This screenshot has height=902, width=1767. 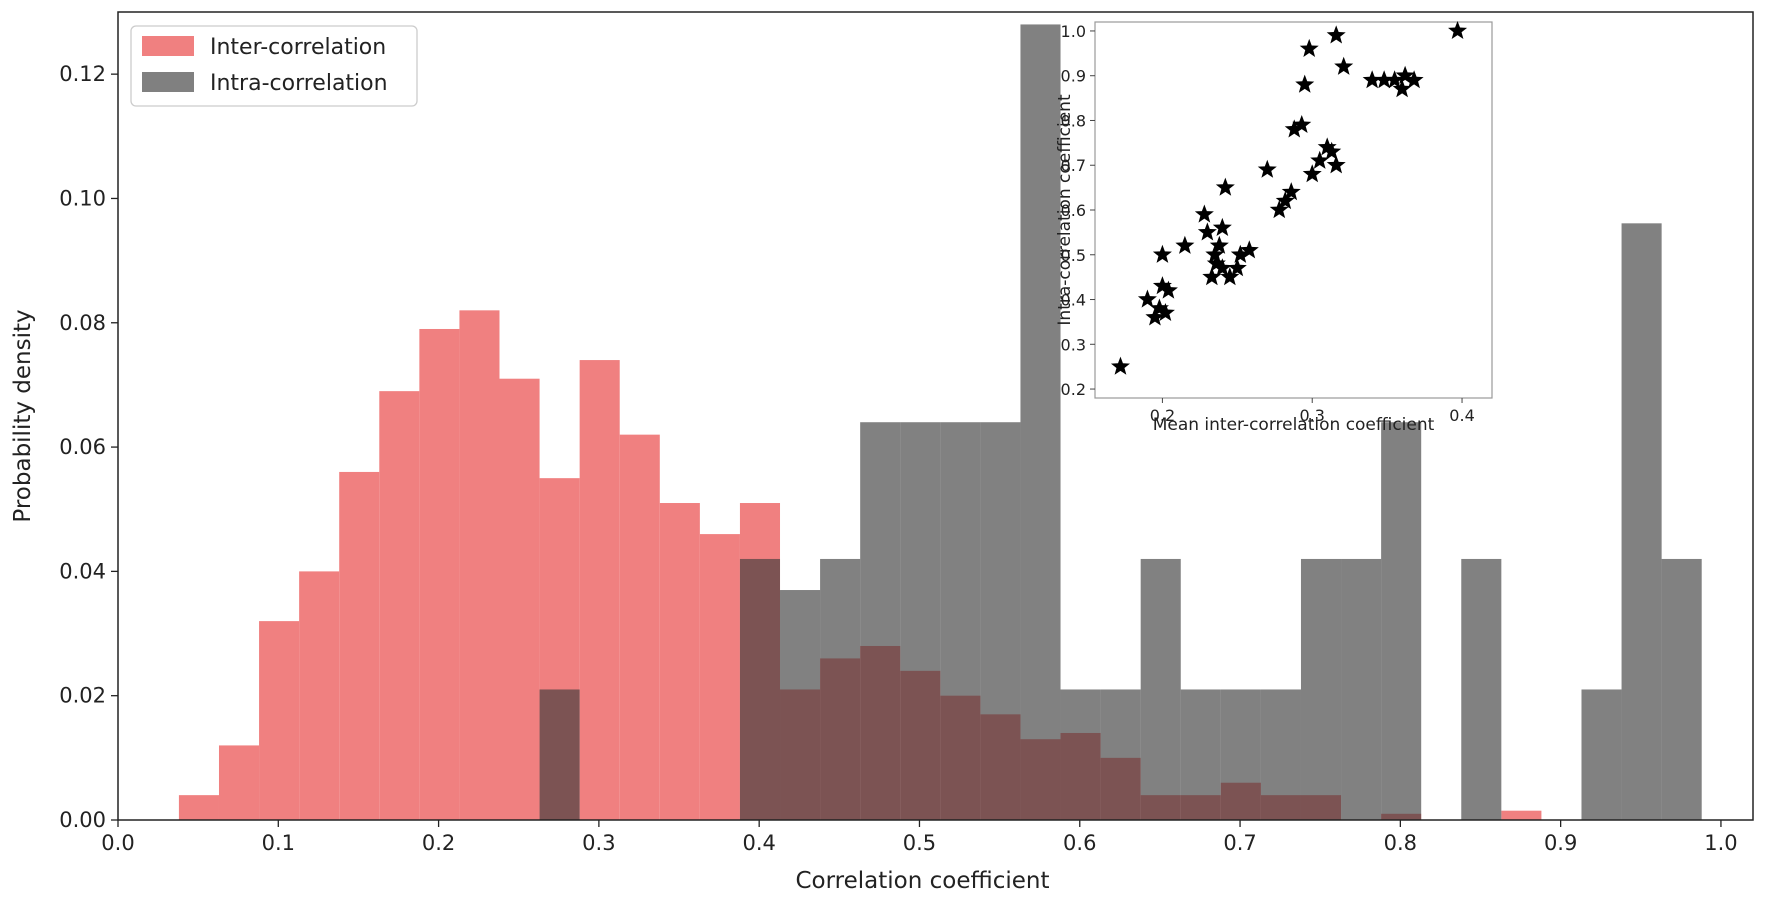 What do you see at coordinates (1073, 300) in the screenshot?
I see `inset-y-tick-label: 0.4` at bounding box center [1073, 300].